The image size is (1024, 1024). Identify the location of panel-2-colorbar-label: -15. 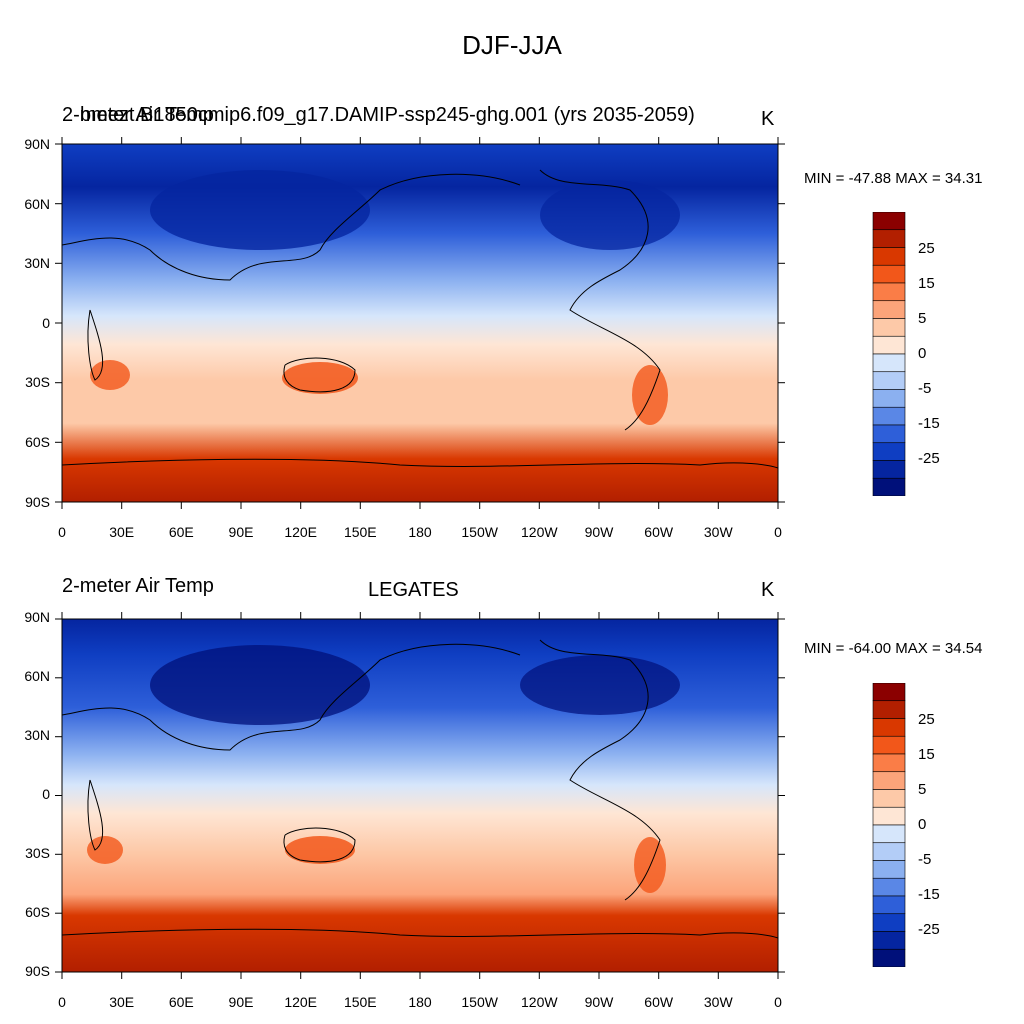
(929, 894).